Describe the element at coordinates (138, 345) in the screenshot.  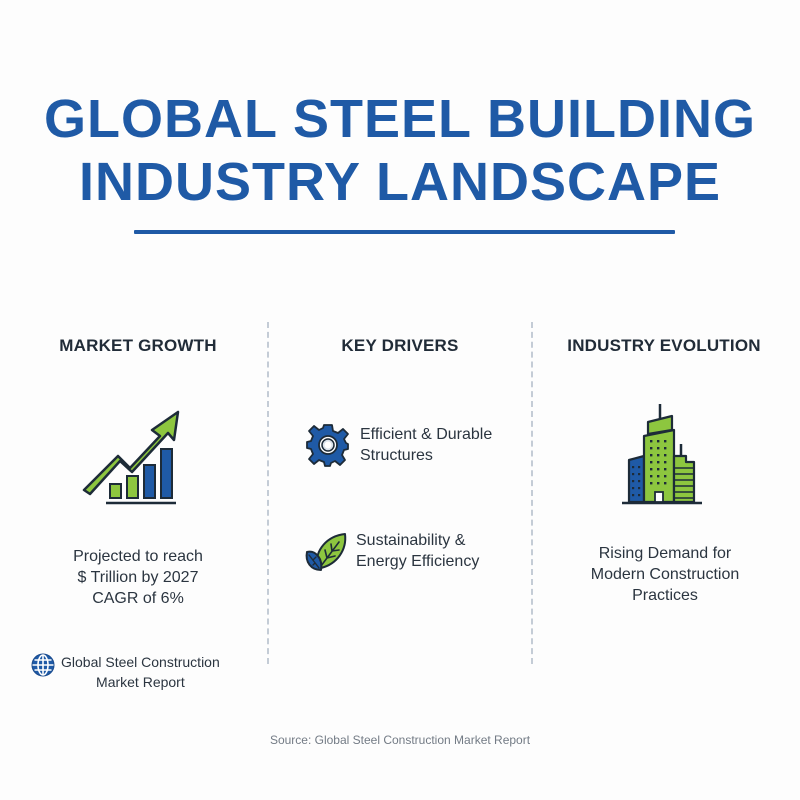
I see `market-growth-heading: MARKET GROWTH` at that location.